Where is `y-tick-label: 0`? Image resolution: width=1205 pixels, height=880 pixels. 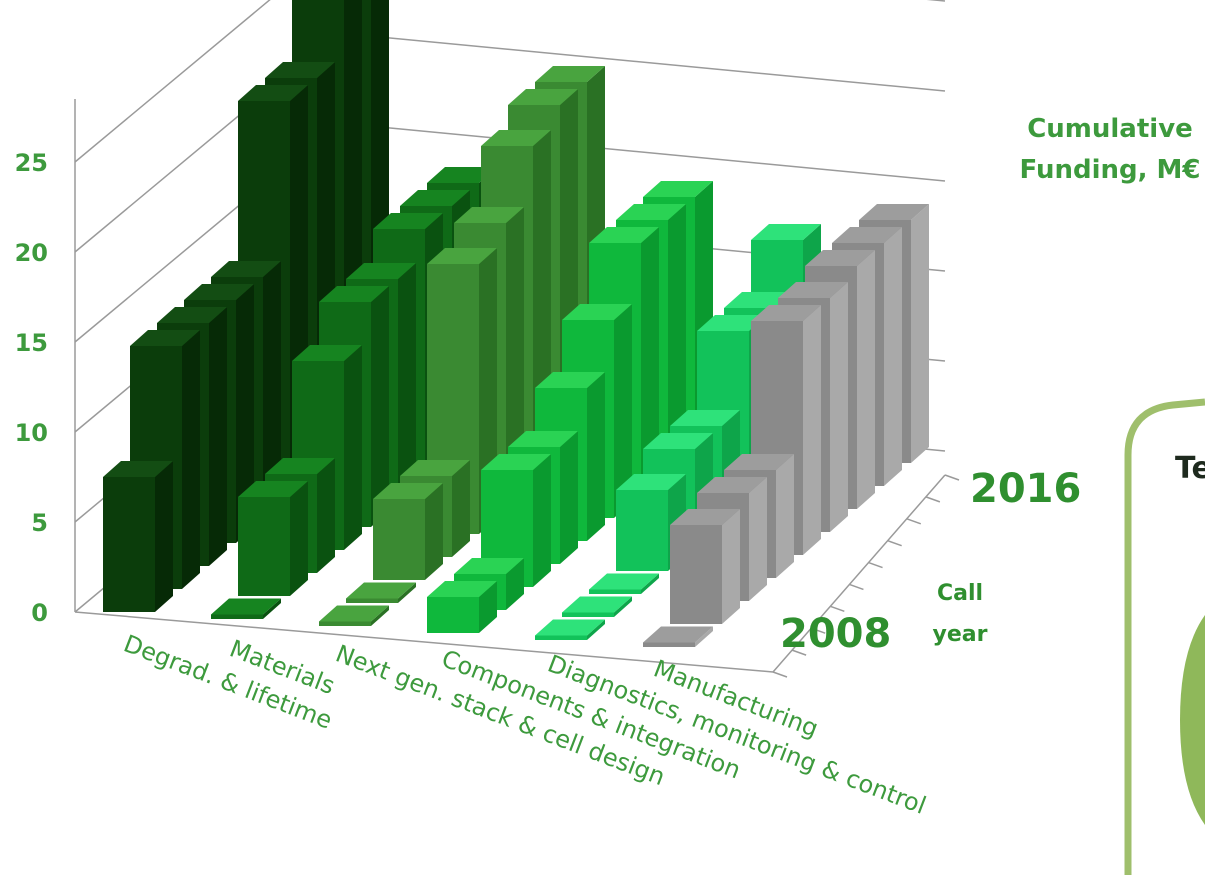 y-tick-label: 0 is located at coordinates (39, 613).